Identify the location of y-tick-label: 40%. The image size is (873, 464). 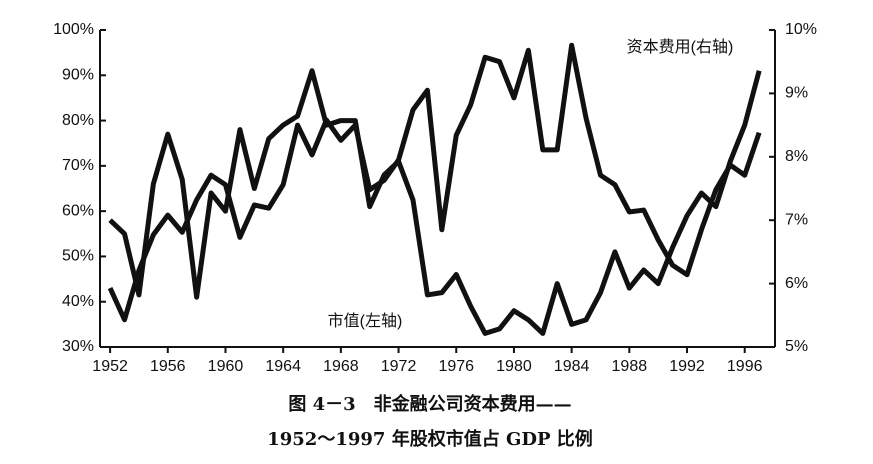
(78, 301).